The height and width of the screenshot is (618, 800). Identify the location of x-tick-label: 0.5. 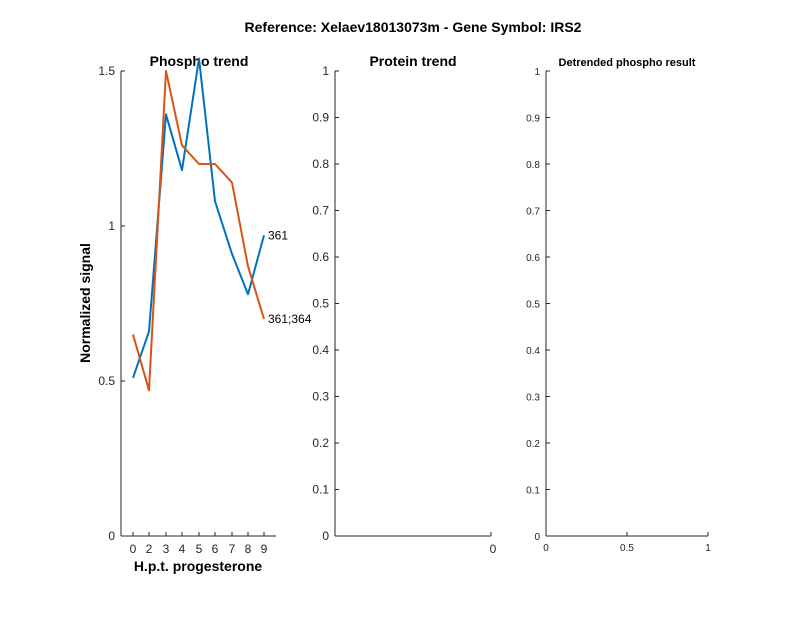
(627, 548).